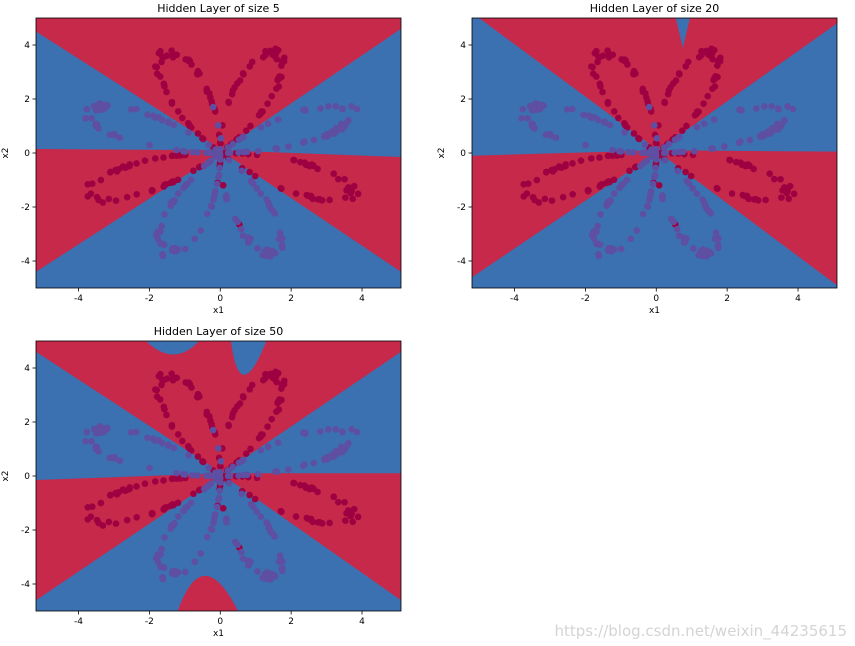 The image size is (855, 646). I want to click on y-axis-label: x2, so click(442, 152).